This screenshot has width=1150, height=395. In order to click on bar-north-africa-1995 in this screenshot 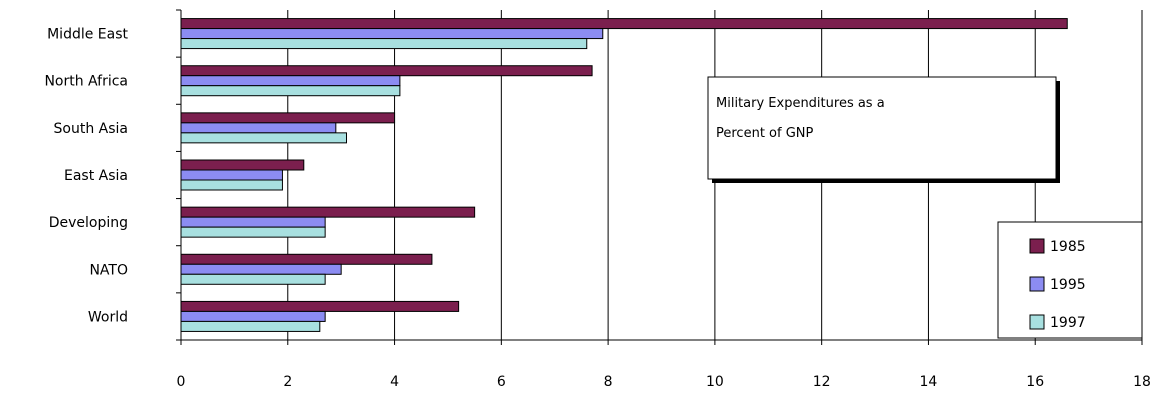, I will do `click(290, 81)`.